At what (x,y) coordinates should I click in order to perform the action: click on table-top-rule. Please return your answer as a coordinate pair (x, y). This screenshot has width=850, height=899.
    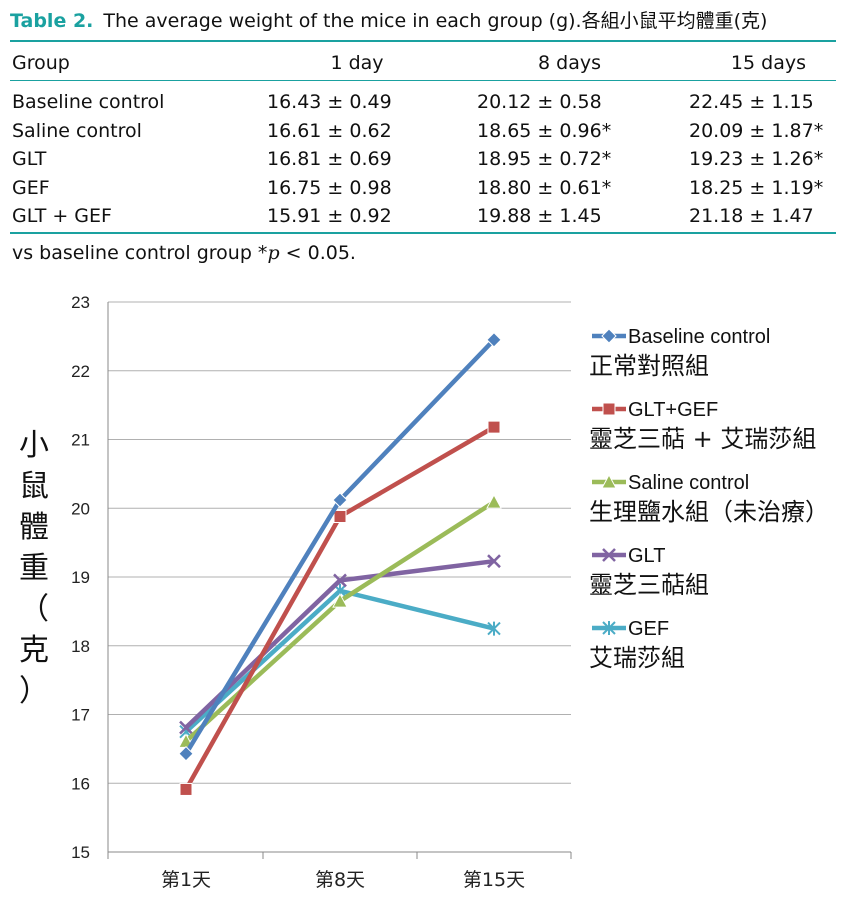
    Looking at the image, I should click on (423, 41).